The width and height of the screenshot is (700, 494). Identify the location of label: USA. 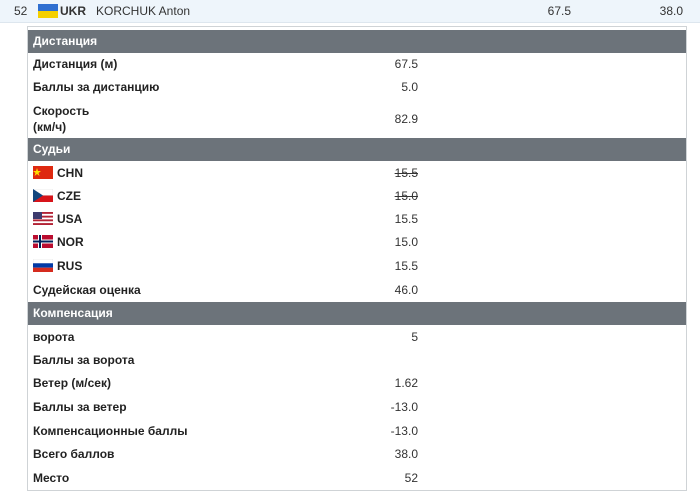
(70, 219).